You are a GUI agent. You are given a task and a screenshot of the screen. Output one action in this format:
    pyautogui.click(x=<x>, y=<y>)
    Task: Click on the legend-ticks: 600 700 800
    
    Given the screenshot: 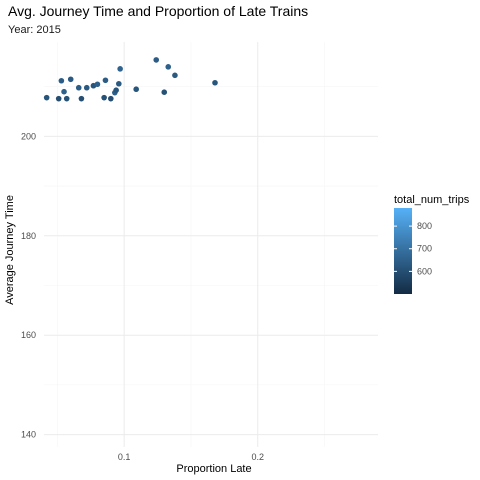 What is the action you would take?
    pyautogui.click(x=413, y=248)
    